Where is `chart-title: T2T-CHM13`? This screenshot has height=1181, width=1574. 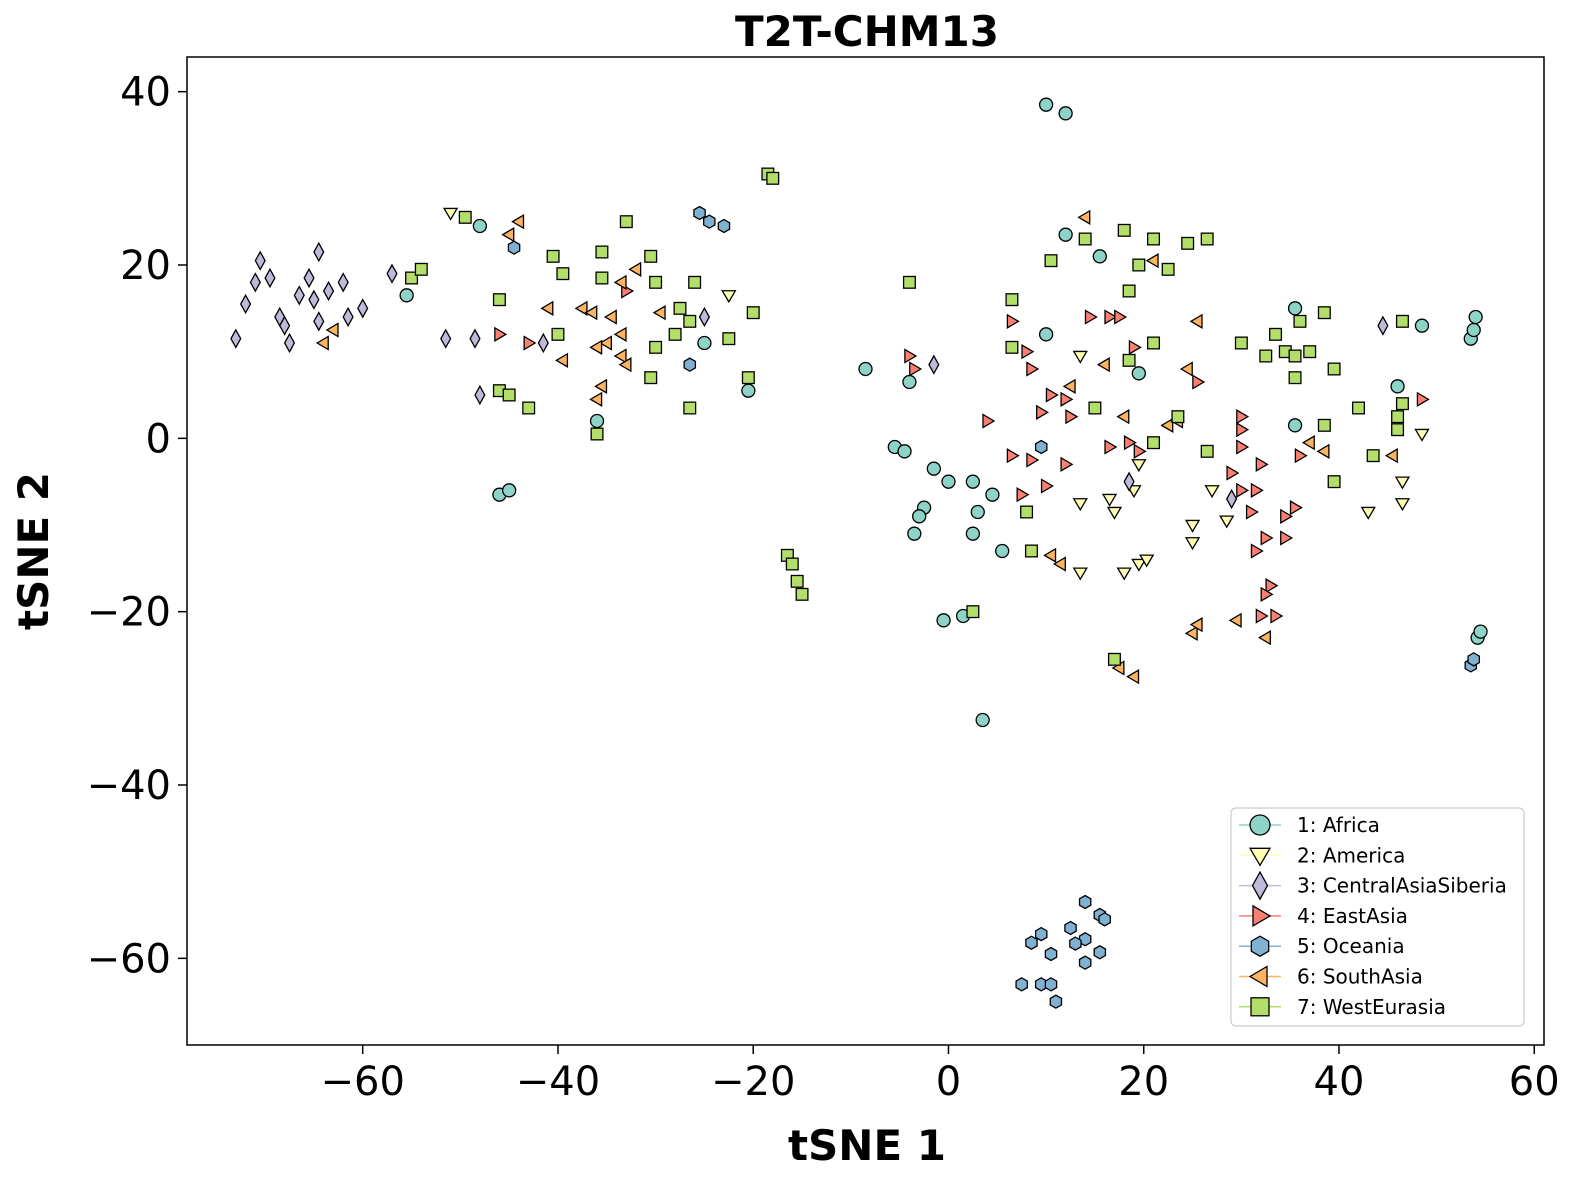 chart-title: T2T-CHM13 is located at coordinates (867, 31).